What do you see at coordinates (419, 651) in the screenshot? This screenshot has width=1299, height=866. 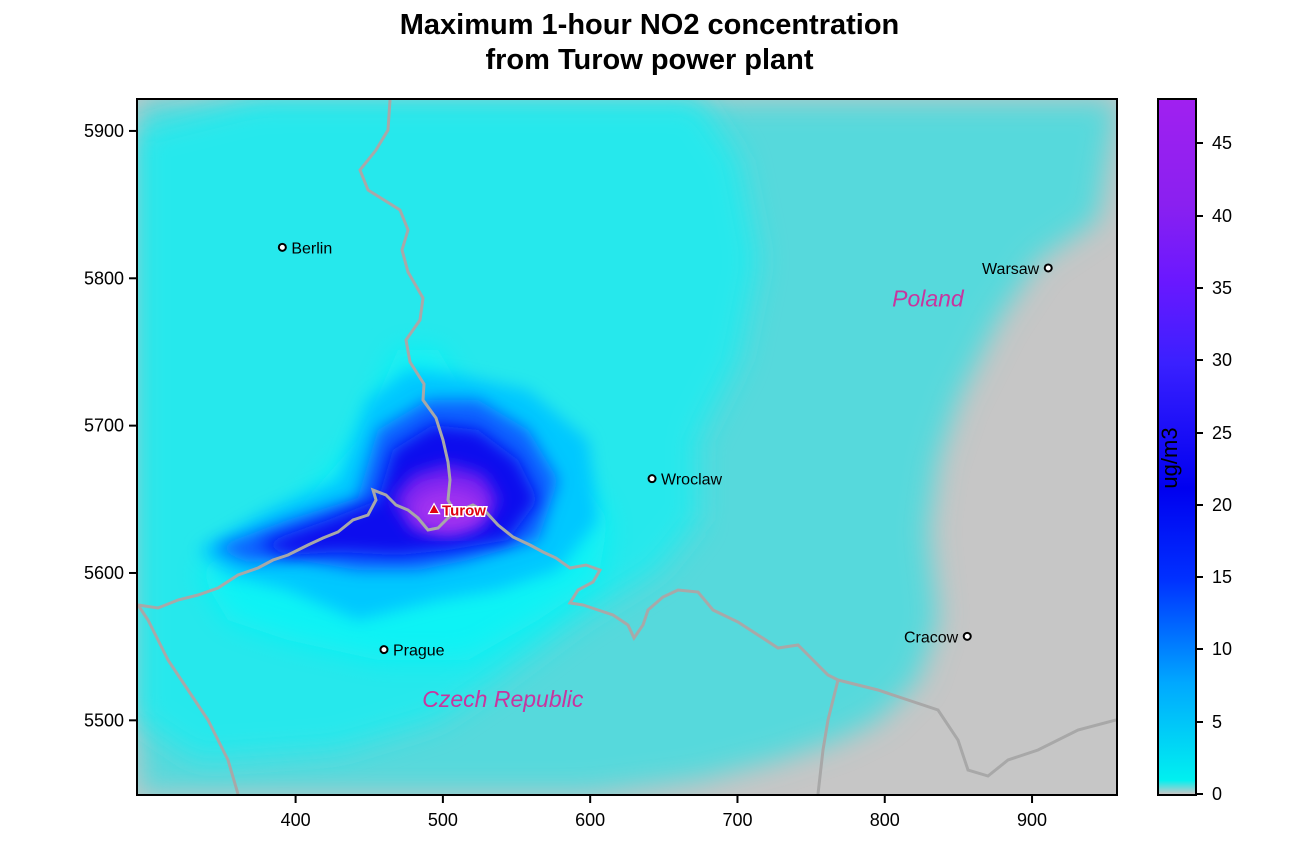 I see `city-label-prague: Prague` at bounding box center [419, 651].